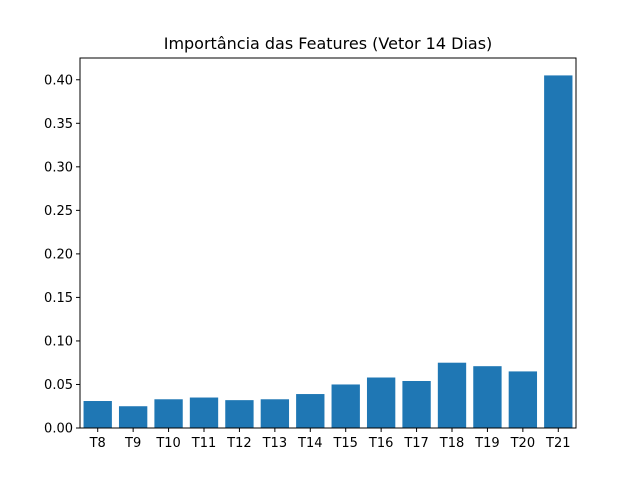  I want to click on y-tick-label: 0.10, so click(58, 341).